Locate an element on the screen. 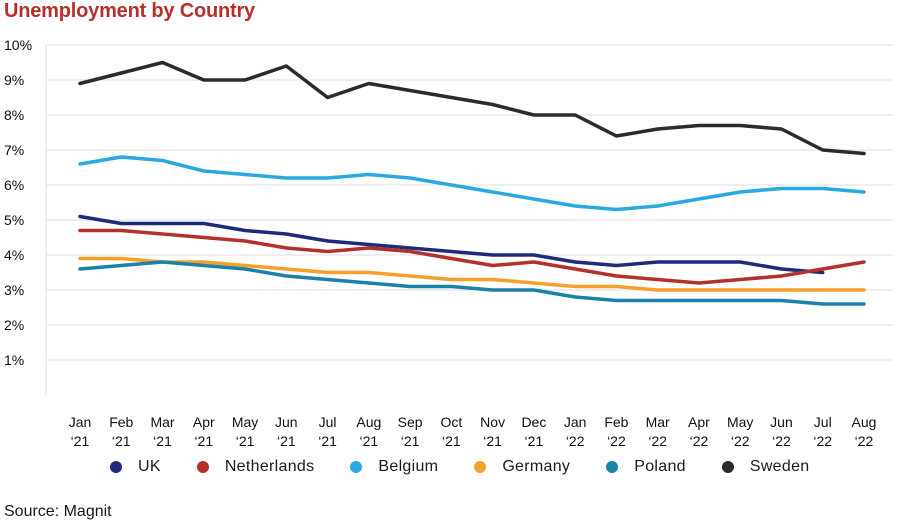 The width and height of the screenshot is (900, 527). y-tick-label: 5% is located at coordinates (14, 220).